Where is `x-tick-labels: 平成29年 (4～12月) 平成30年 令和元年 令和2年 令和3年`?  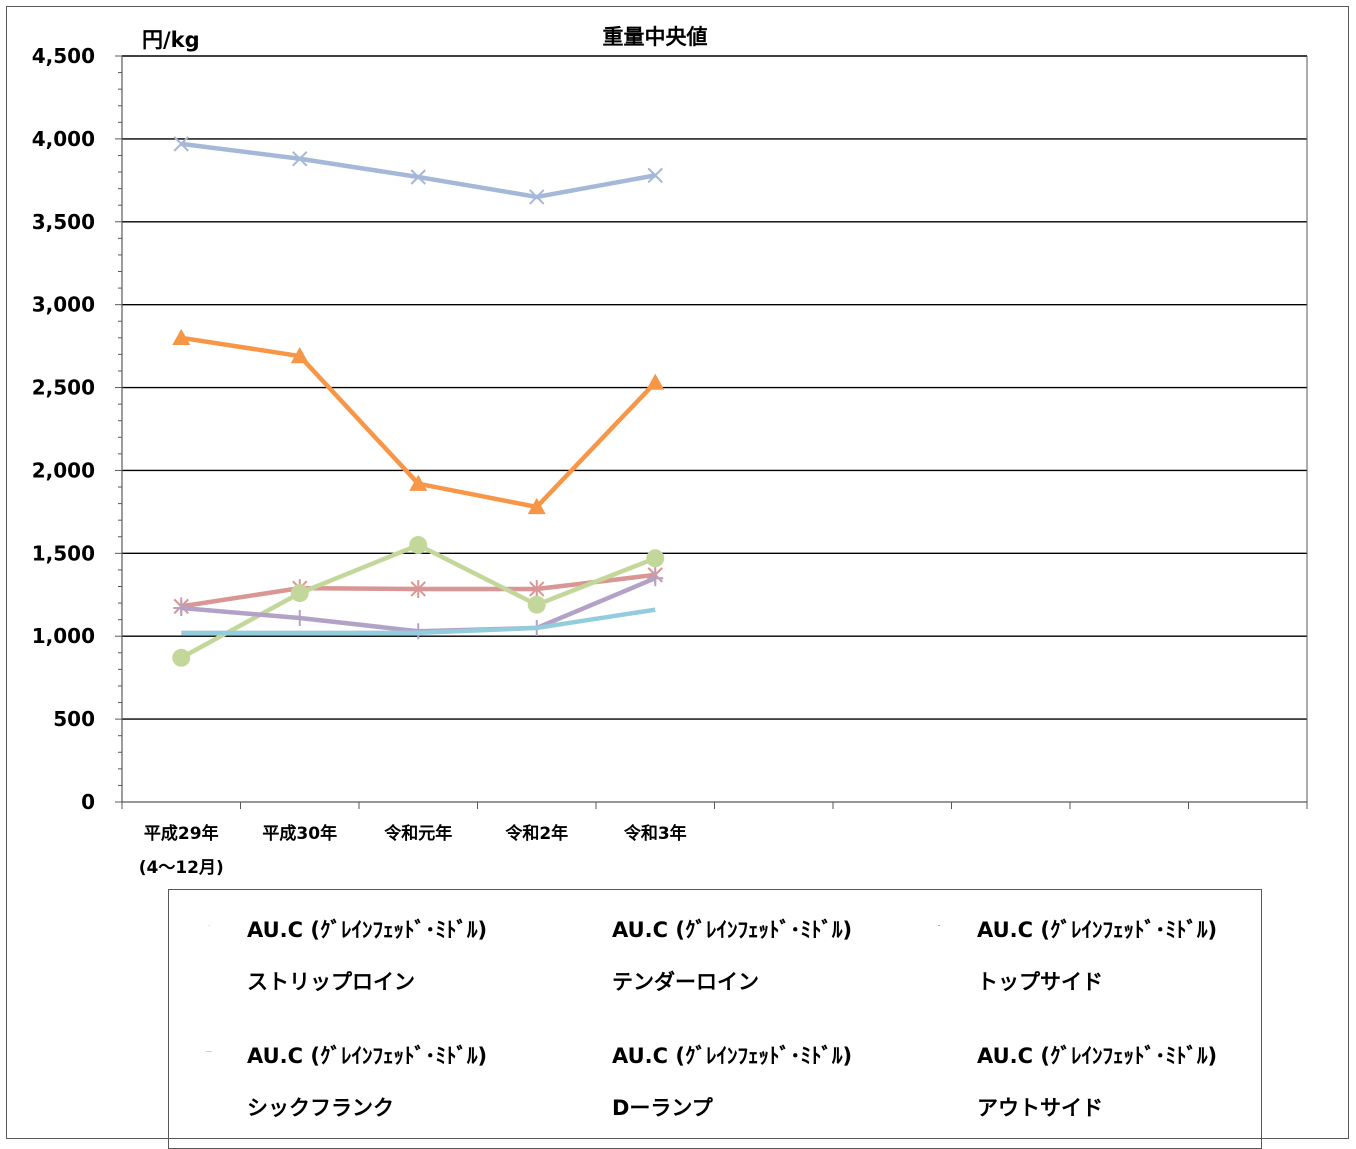
x-tick-labels: 平成29年 (4～12月) 平成30年 令和元年 令和2年 令和3年 is located at coordinates (413, 850).